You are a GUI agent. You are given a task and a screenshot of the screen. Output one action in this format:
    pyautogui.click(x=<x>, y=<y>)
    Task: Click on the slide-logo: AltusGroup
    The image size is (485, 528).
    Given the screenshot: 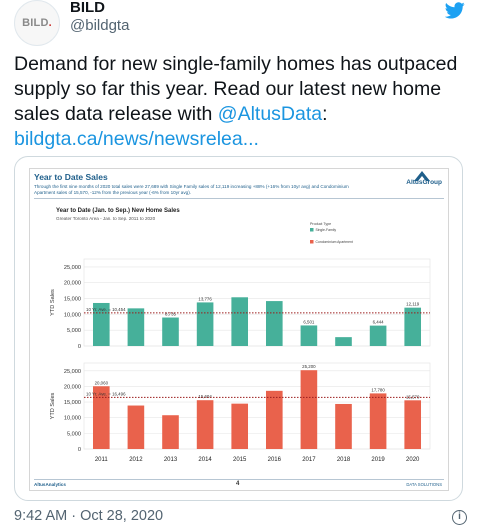 What is the action you would take?
    pyautogui.click(x=424, y=182)
    